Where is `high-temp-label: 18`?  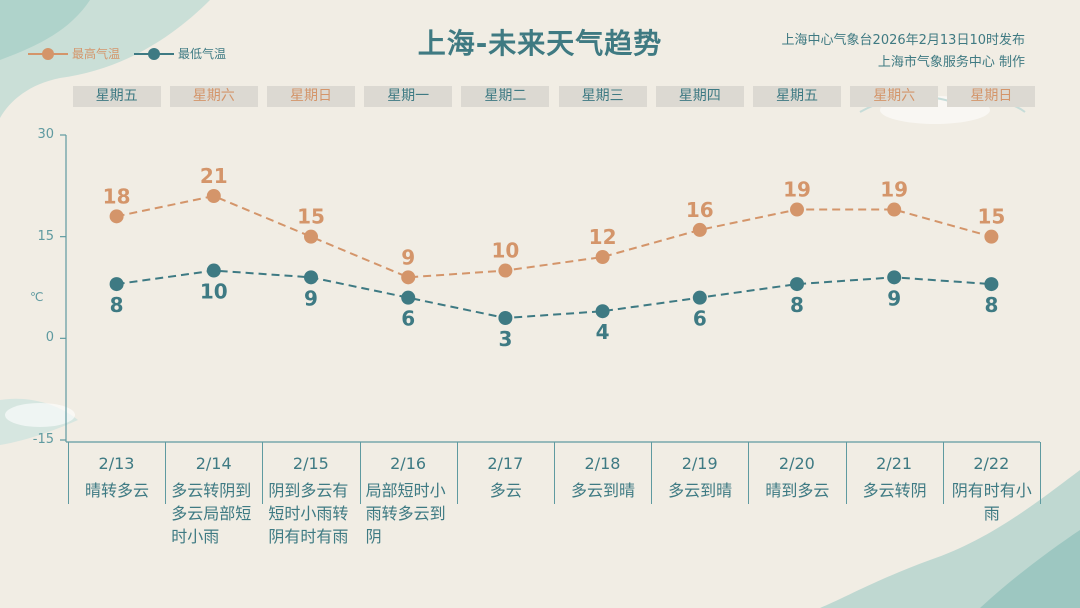
high-temp-label: 18 is located at coordinates (117, 196).